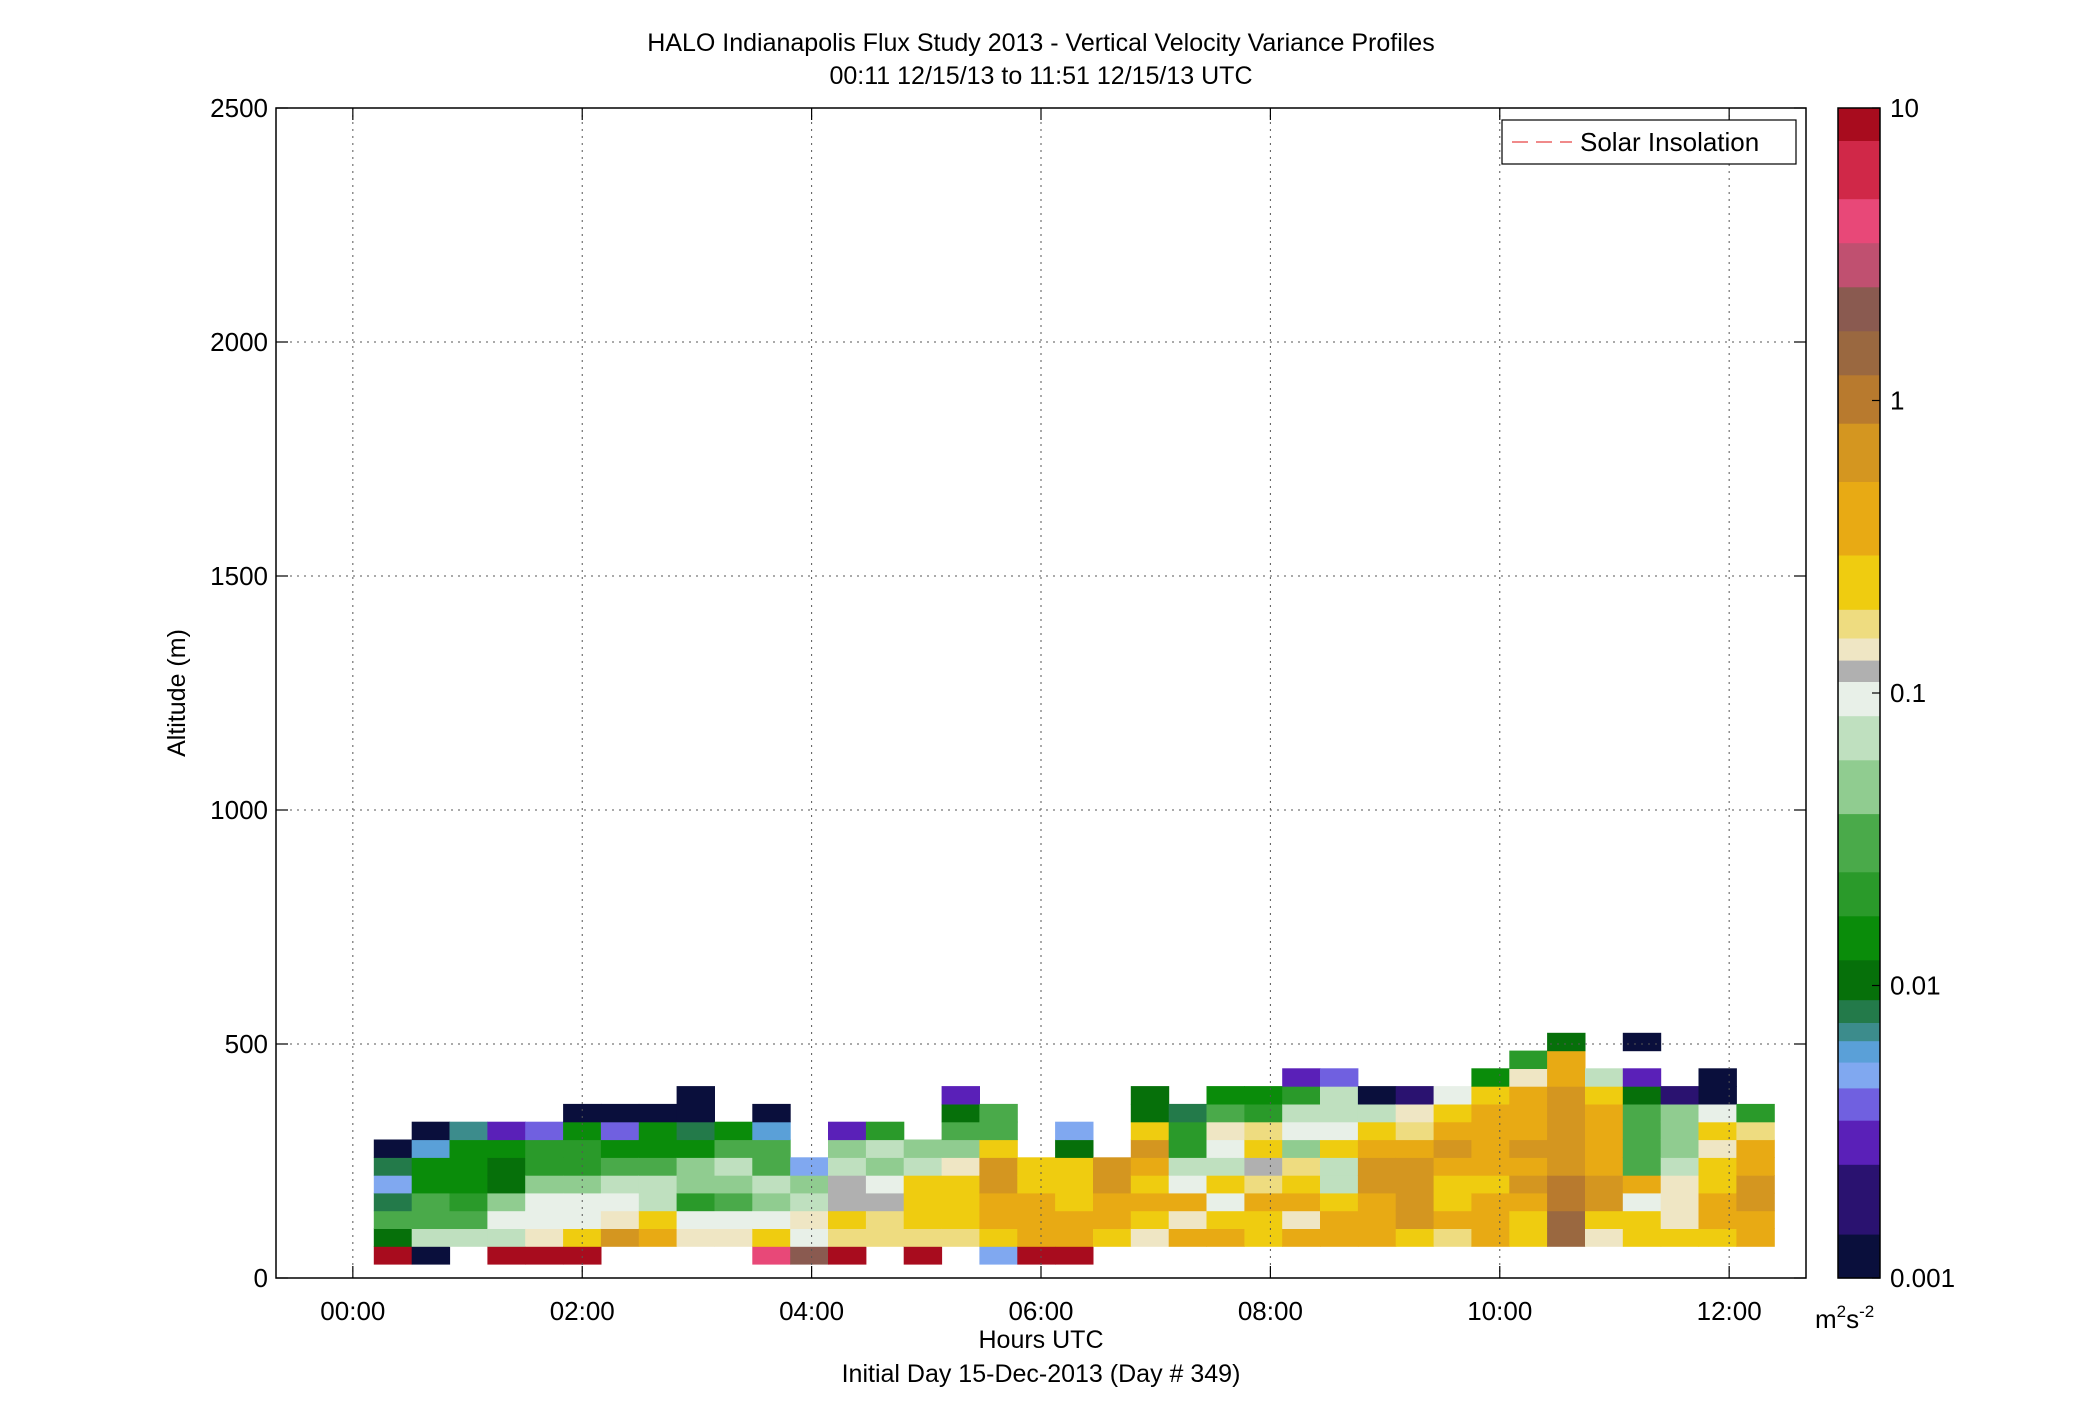 This screenshot has height=1425, width=2098. I want to click on chart-subtitle: 00:11 12/15/13 to 11:51 12/15/13 UTC, so click(1041, 76).